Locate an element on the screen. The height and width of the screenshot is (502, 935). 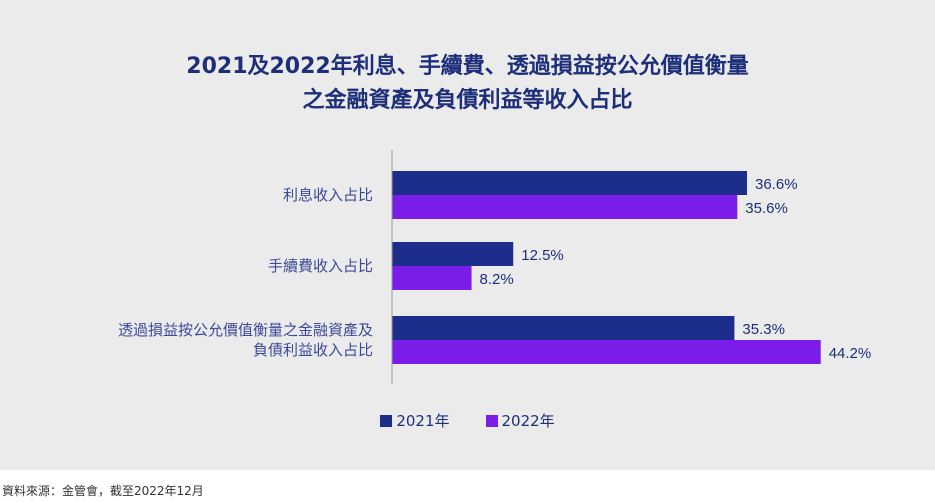
chart-title-line-1: 2021及2022年利息、手續費、透過損益按公允價值衡量 is located at coordinates (467, 66).